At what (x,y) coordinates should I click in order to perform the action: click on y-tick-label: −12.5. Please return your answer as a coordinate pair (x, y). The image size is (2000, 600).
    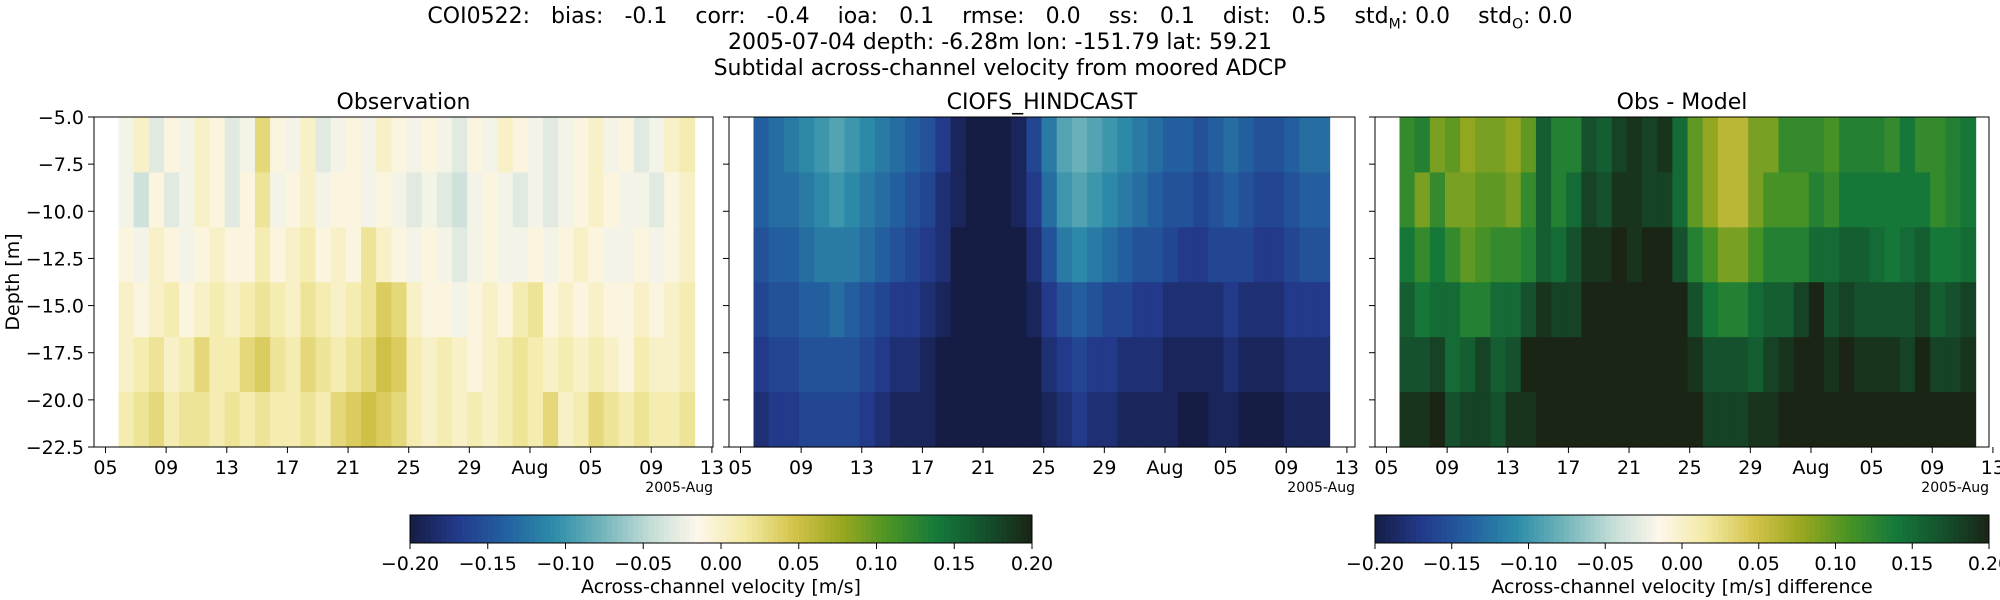
    Looking at the image, I should click on (55, 259).